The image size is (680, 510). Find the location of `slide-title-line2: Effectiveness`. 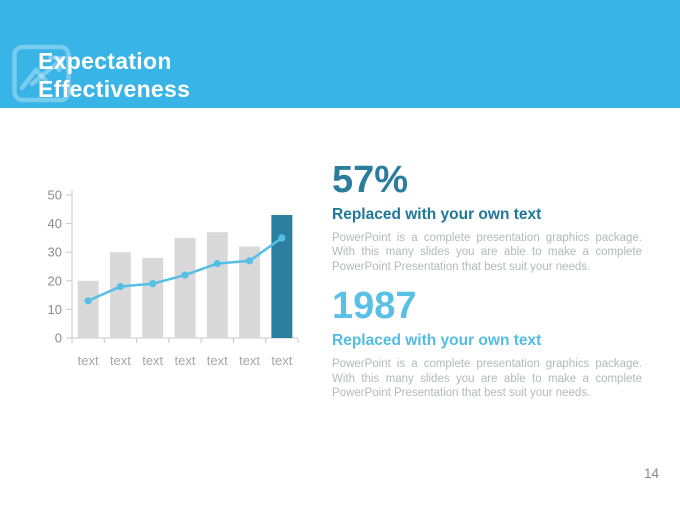

slide-title-line2: Effectiveness is located at coordinates (114, 89).